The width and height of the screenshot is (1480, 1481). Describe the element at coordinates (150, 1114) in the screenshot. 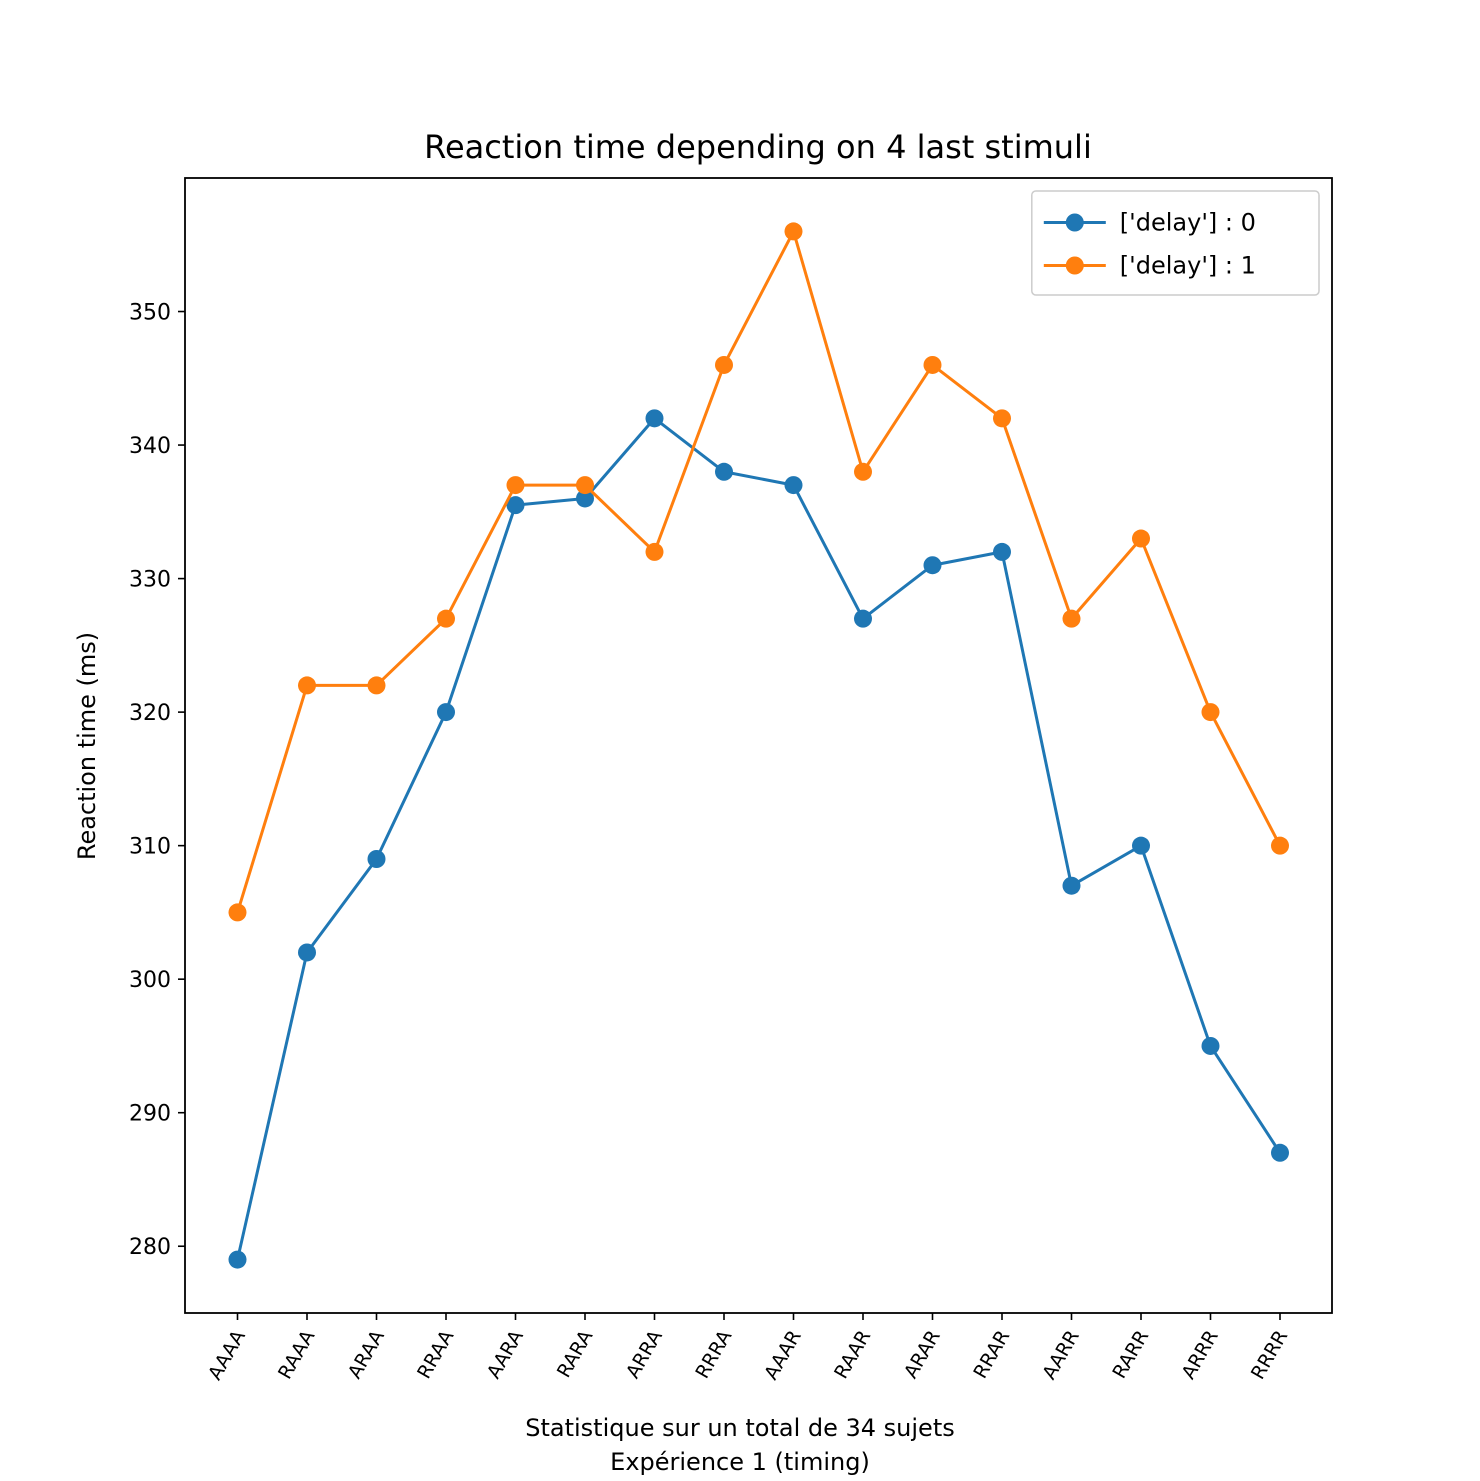

I see `y-tick-label: 290` at that location.